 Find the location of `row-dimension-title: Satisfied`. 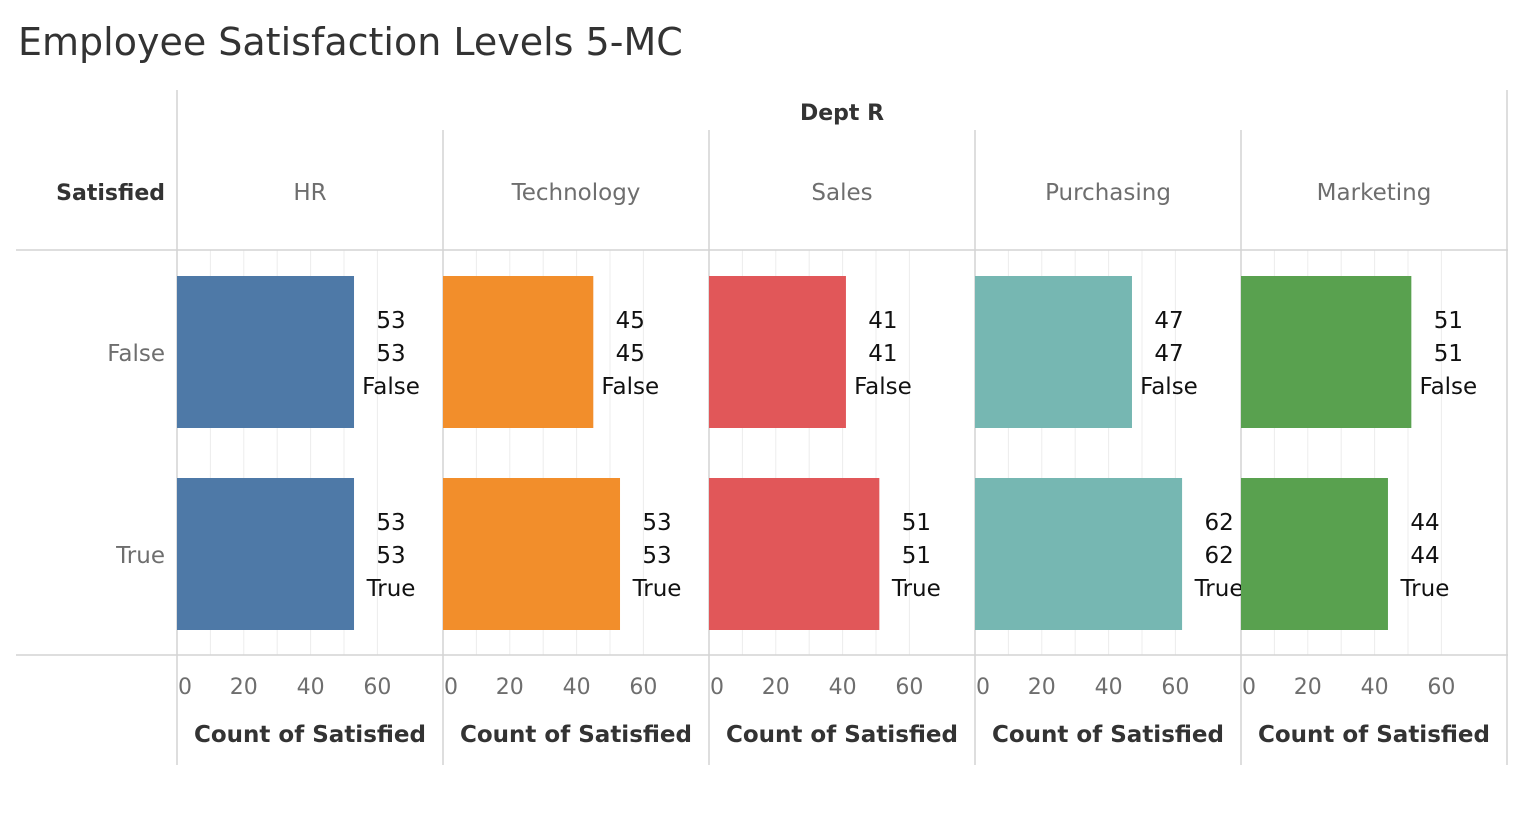

row-dimension-title: Satisfied is located at coordinates (110, 193).